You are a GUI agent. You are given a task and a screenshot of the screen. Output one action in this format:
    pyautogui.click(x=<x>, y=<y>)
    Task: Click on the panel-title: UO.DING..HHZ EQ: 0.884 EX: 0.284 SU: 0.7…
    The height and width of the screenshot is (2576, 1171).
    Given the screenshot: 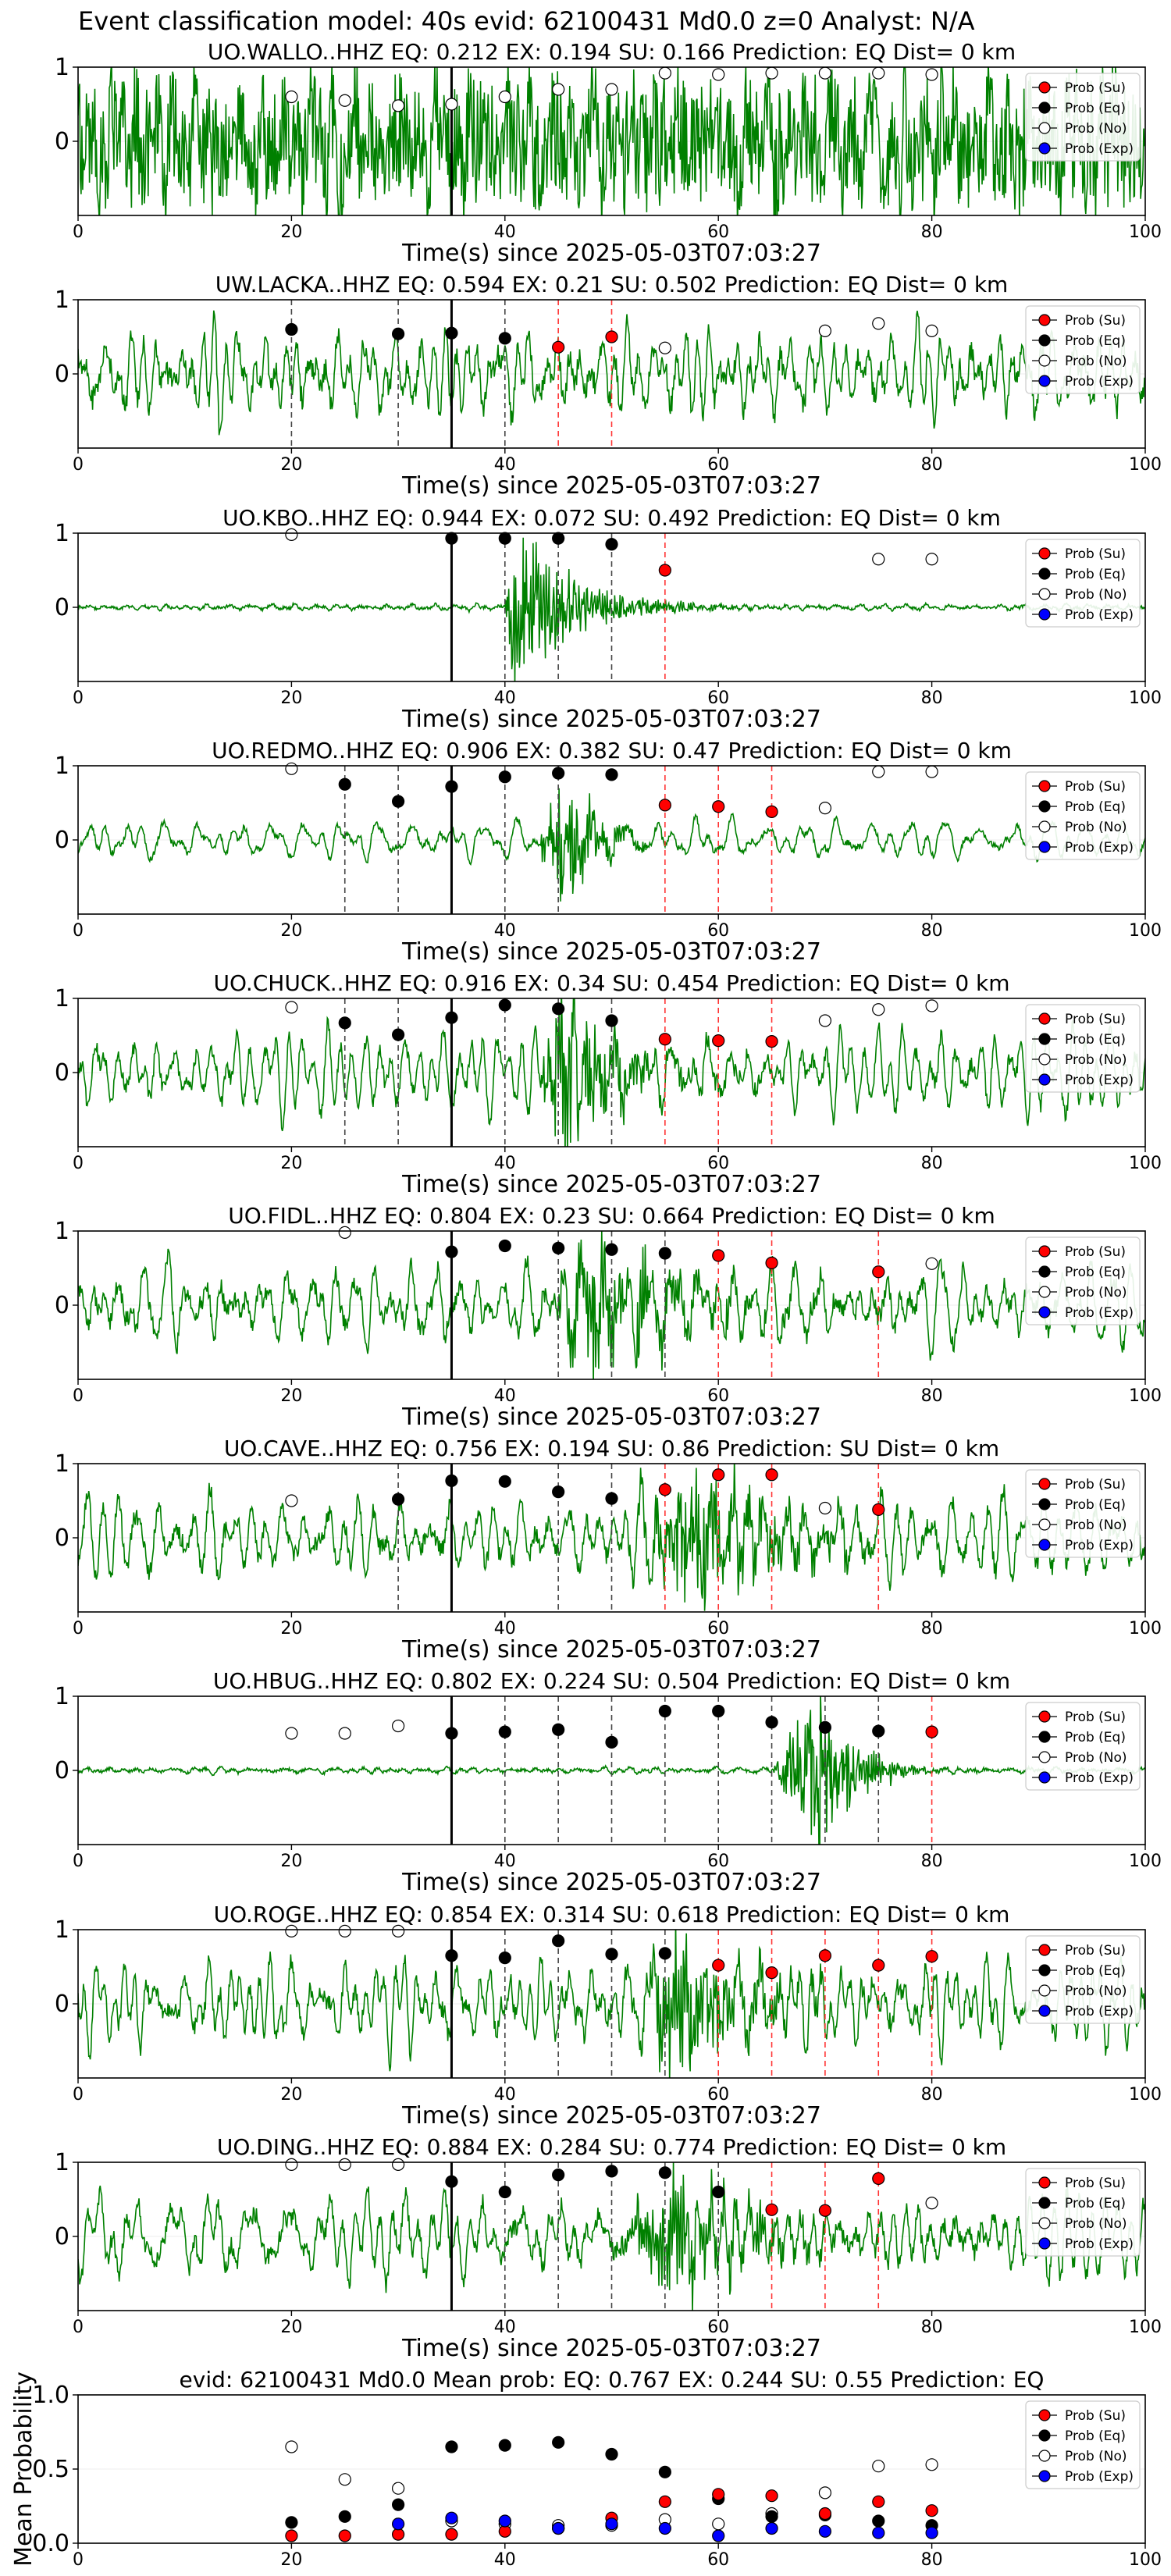 What is the action you would take?
    pyautogui.click(x=611, y=2147)
    